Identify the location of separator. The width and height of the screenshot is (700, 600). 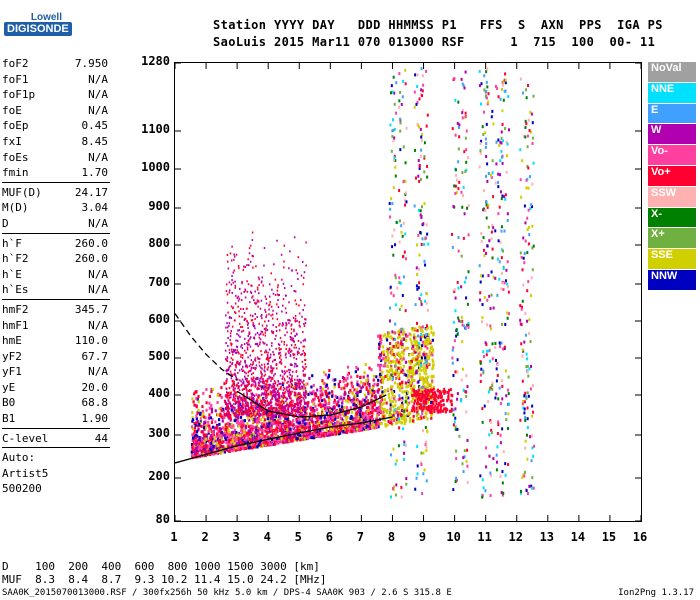
(56, 182).